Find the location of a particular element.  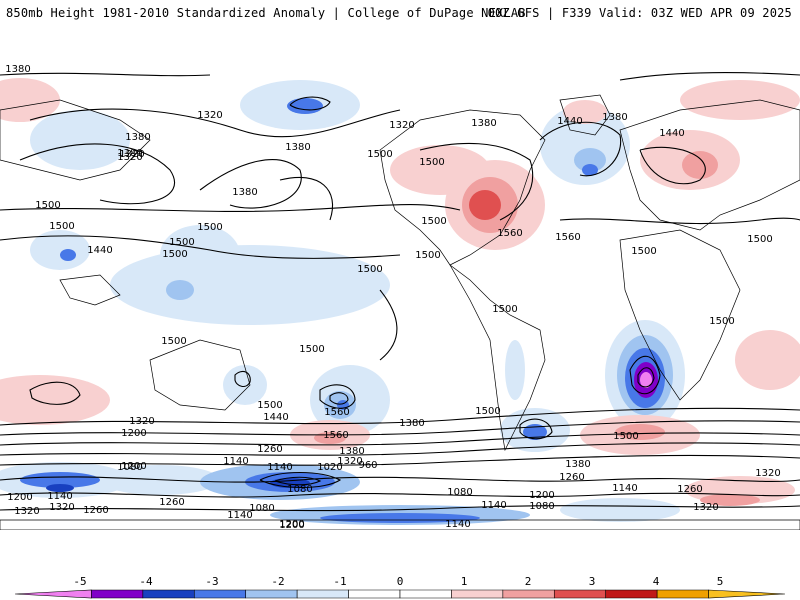

colorbar-tick-label: 5 is located at coordinates (720, 581).